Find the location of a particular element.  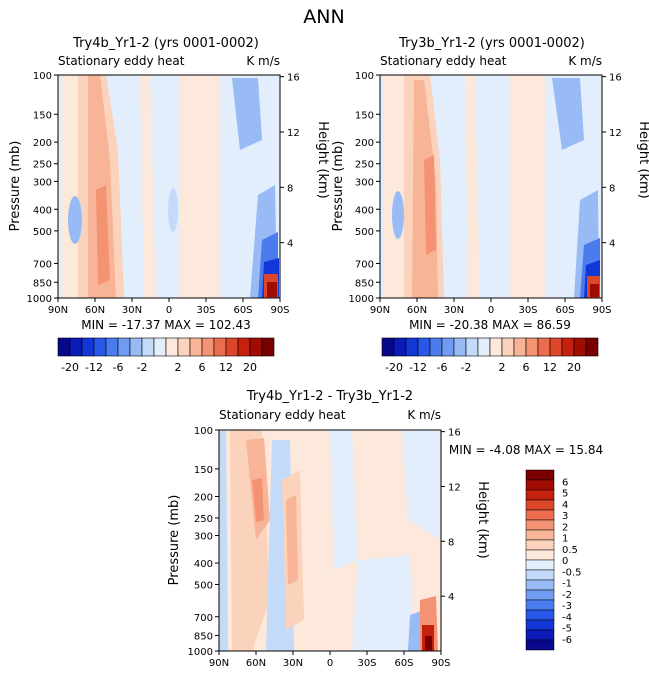

x-tick-label: 90S is located at coordinates (601, 310).